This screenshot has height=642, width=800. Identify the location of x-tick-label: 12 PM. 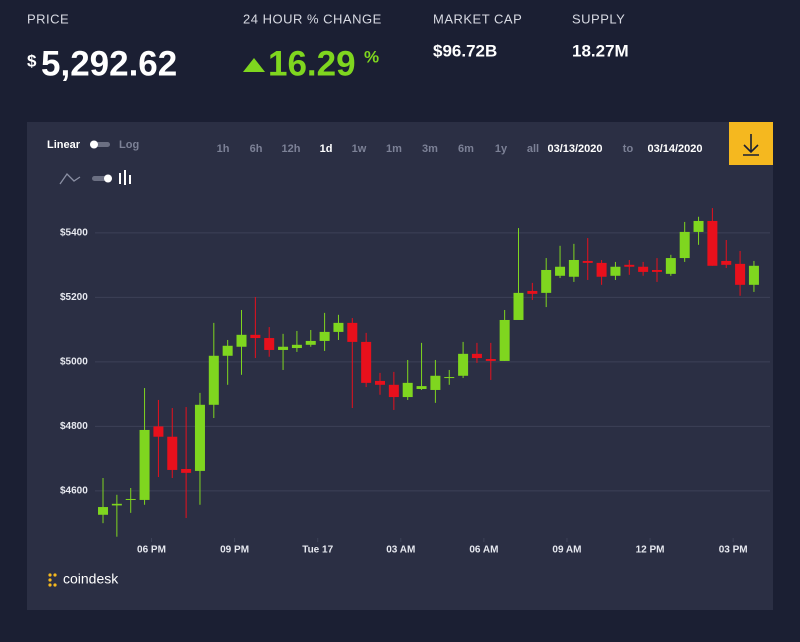
(650, 550).